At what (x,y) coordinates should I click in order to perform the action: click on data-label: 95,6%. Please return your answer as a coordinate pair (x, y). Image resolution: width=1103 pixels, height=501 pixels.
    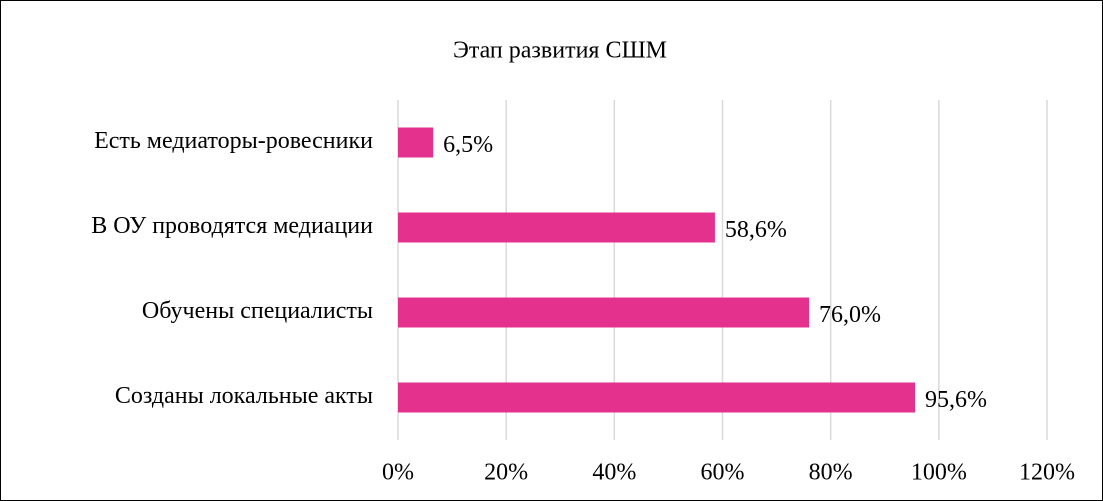
    Looking at the image, I should click on (956, 400).